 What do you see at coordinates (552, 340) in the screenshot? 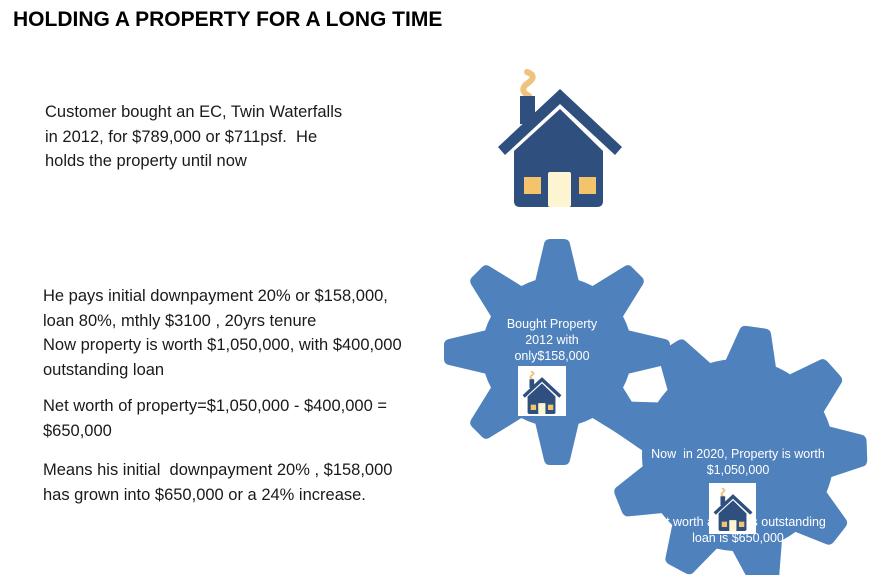
I see `small-gear-label: Bought Property 2012 with only$158,000` at bounding box center [552, 340].